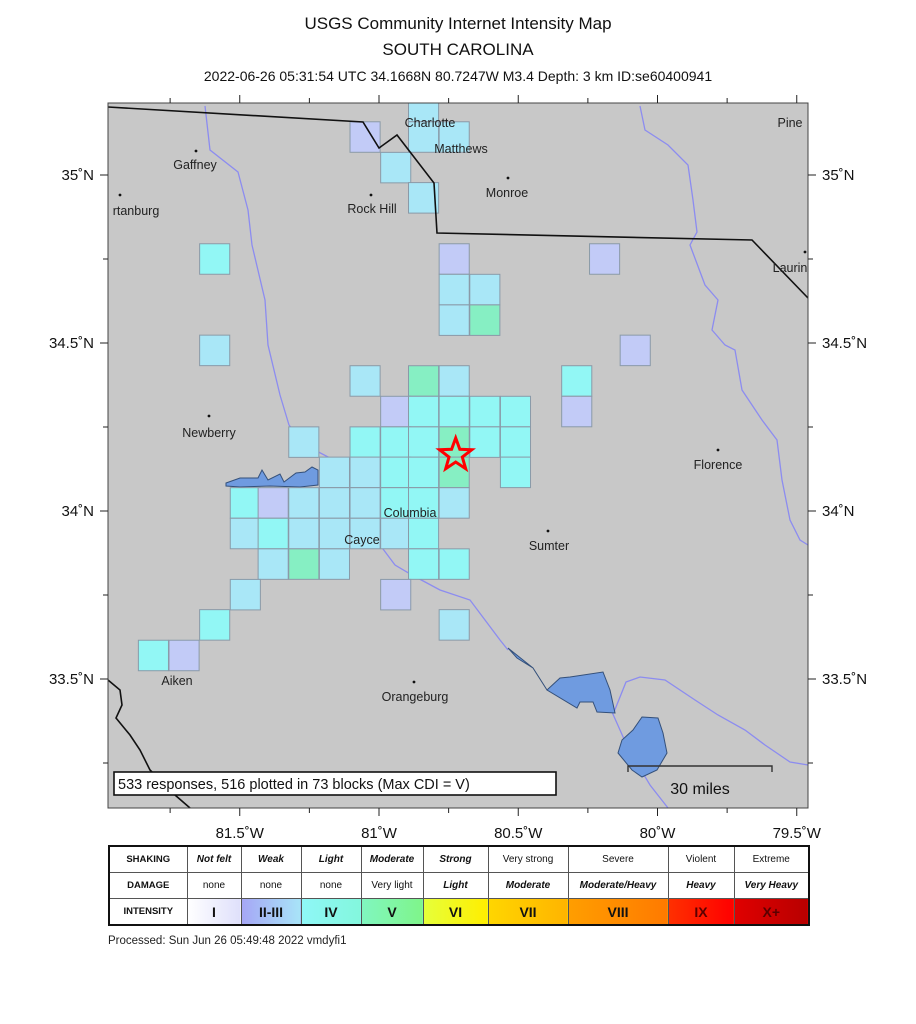  Describe the element at coordinates (392, 885) in the screenshot. I see `legend-damage-cell: Very light` at that location.